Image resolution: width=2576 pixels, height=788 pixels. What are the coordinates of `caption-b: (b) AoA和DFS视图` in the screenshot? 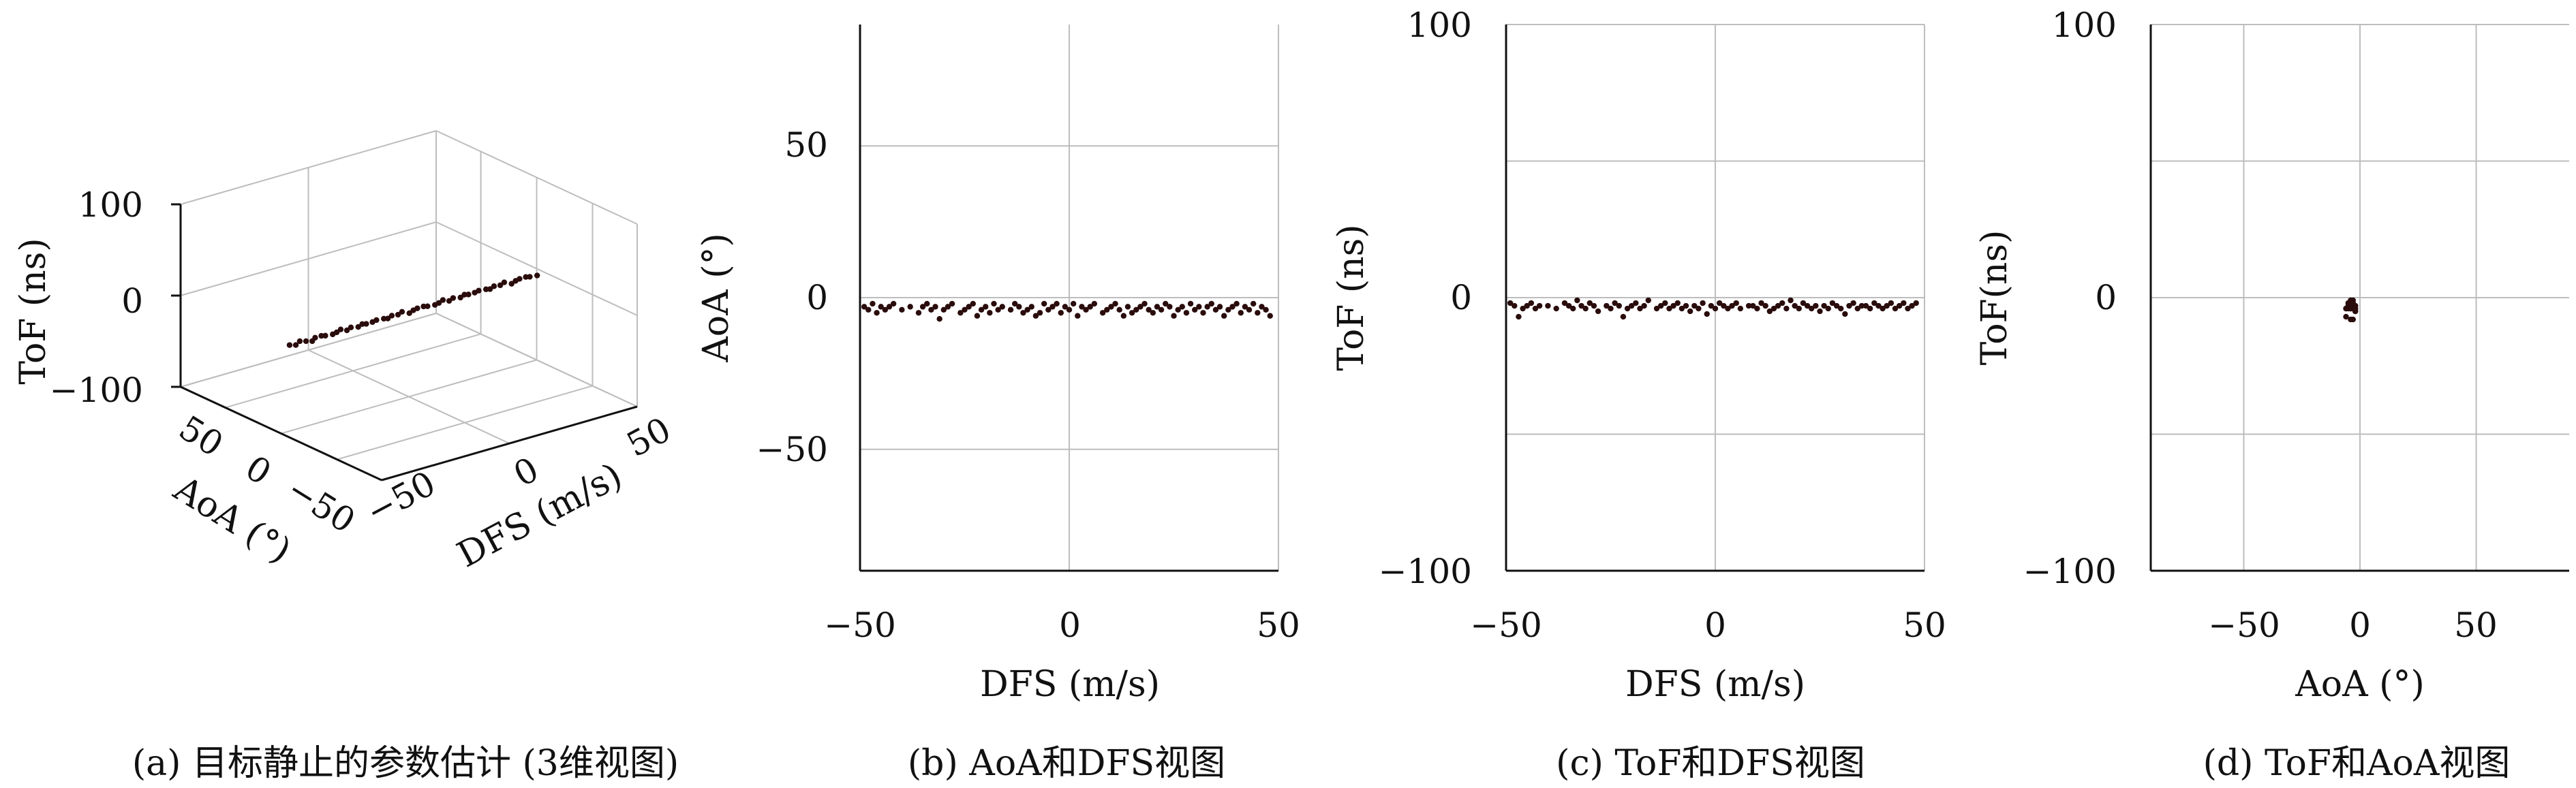 It's located at (1066, 763).